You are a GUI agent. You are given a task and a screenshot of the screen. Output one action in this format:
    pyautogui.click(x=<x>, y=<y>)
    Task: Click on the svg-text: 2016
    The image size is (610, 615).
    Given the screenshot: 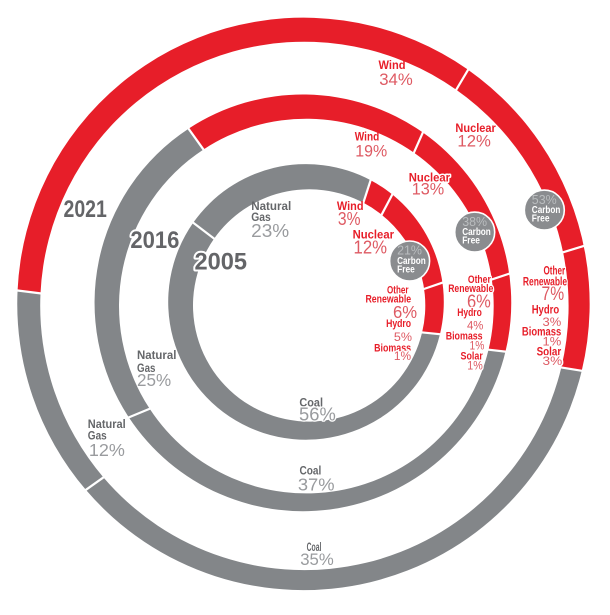 What is the action you would take?
    pyautogui.click(x=154, y=240)
    